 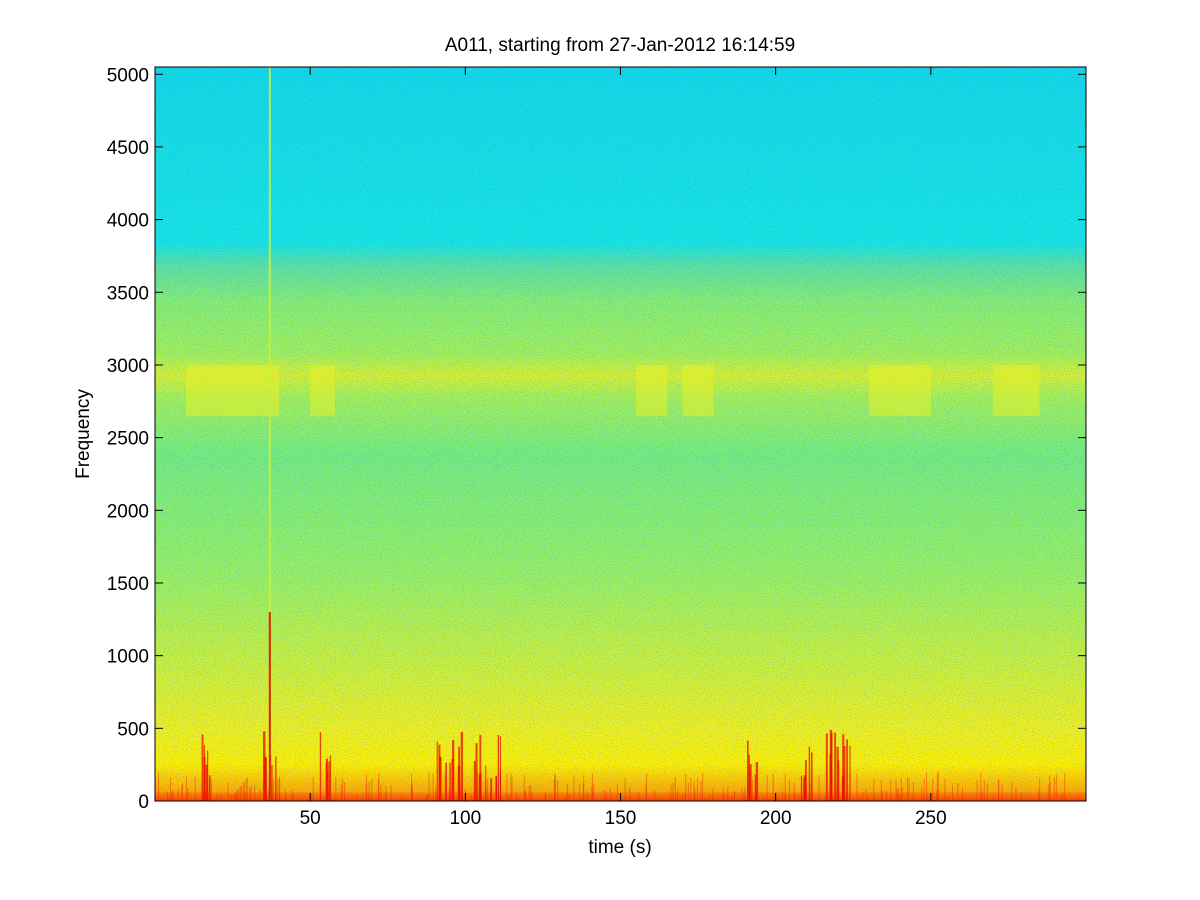 I want to click on y-tick-label: 0, so click(x=143, y=802).